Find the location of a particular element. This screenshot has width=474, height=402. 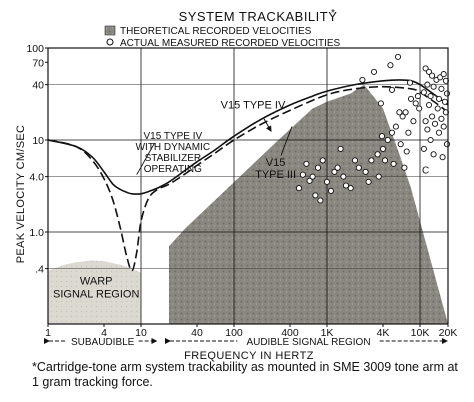

x-tick-label: 4K is located at coordinates (383, 333).